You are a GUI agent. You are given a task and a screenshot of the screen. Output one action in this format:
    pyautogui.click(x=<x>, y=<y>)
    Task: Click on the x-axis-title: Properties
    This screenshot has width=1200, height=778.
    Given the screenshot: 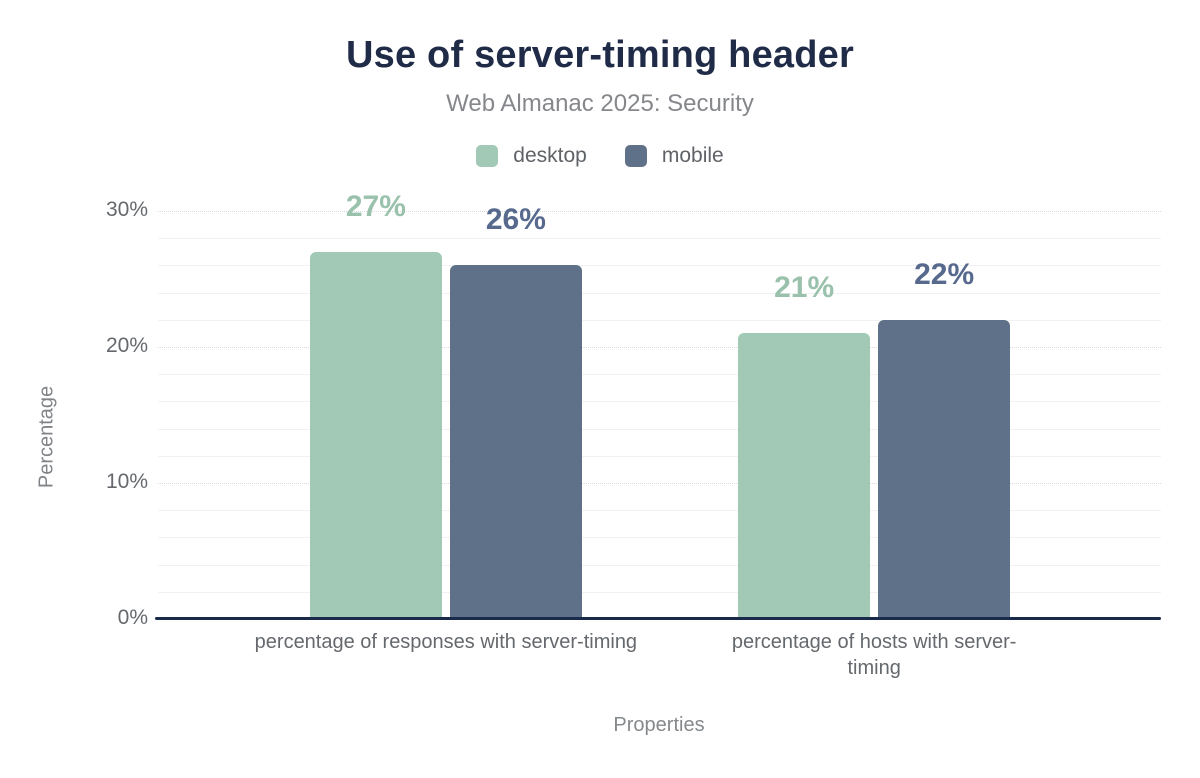 What is the action you would take?
    pyautogui.click(x=659, y=725)
    